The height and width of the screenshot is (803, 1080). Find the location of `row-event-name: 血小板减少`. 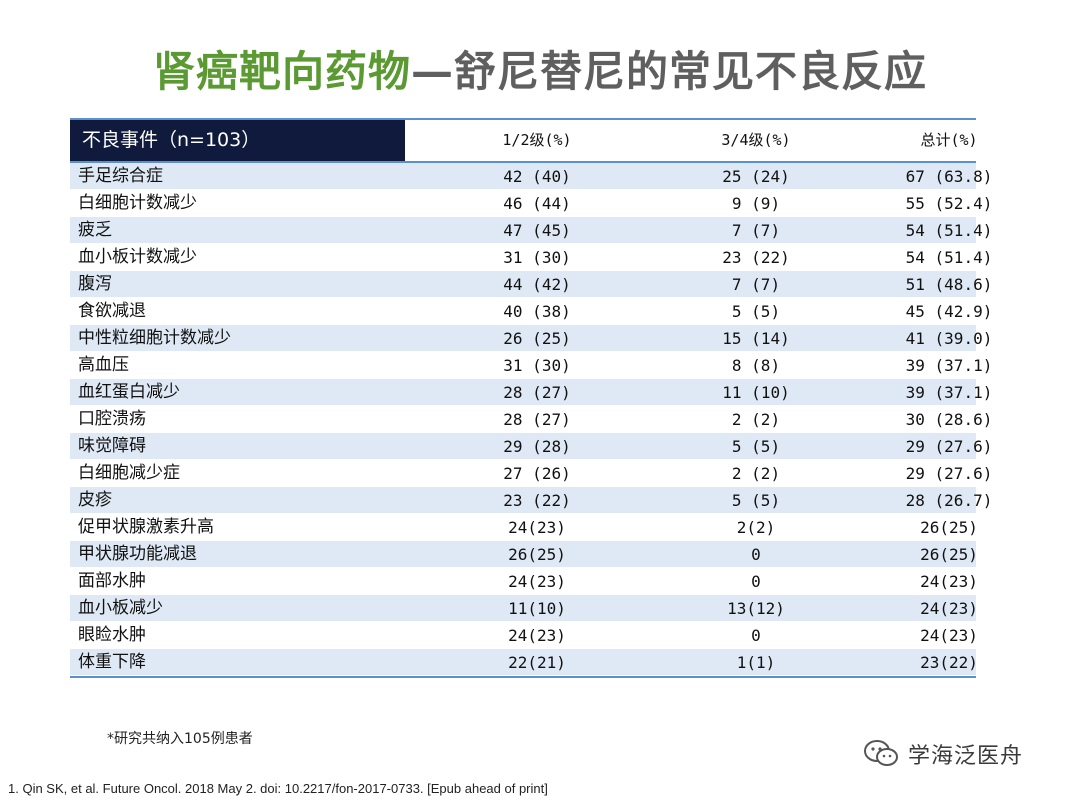

row-event-name: 血小板减少 is located at coordinates (120, 608).